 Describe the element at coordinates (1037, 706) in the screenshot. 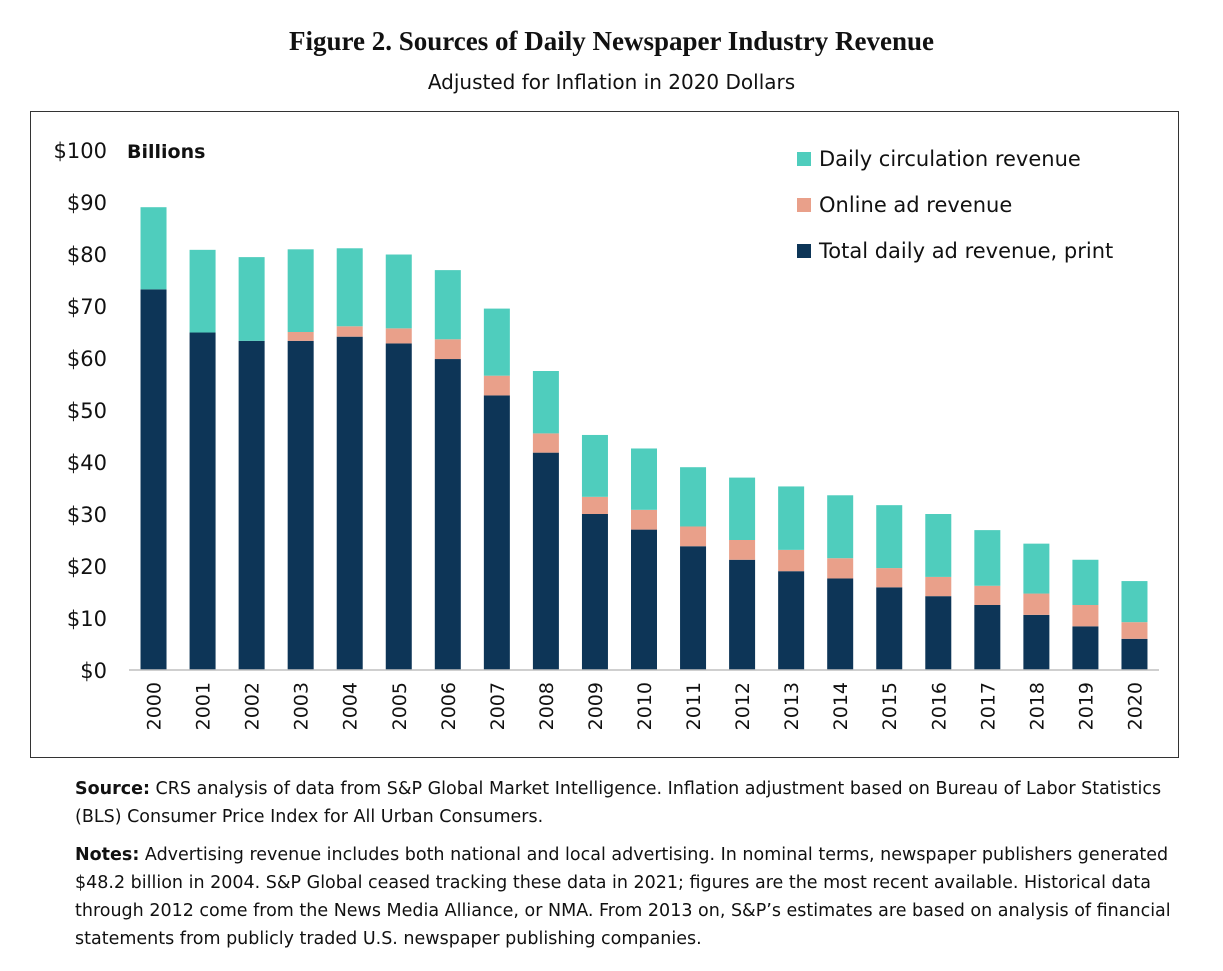

I see `x-tick-label: 2018` at that location.